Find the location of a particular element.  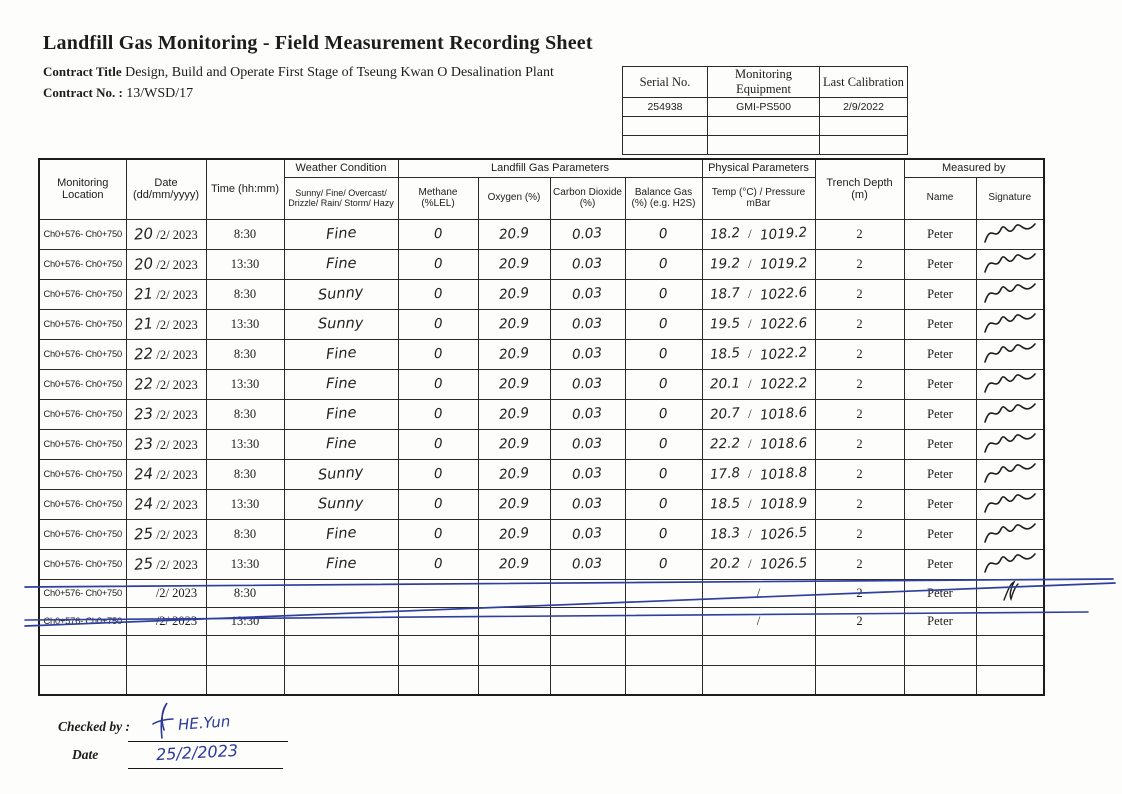

col-oxygen: Oxygen (%) is located at coordinates (514, 198).